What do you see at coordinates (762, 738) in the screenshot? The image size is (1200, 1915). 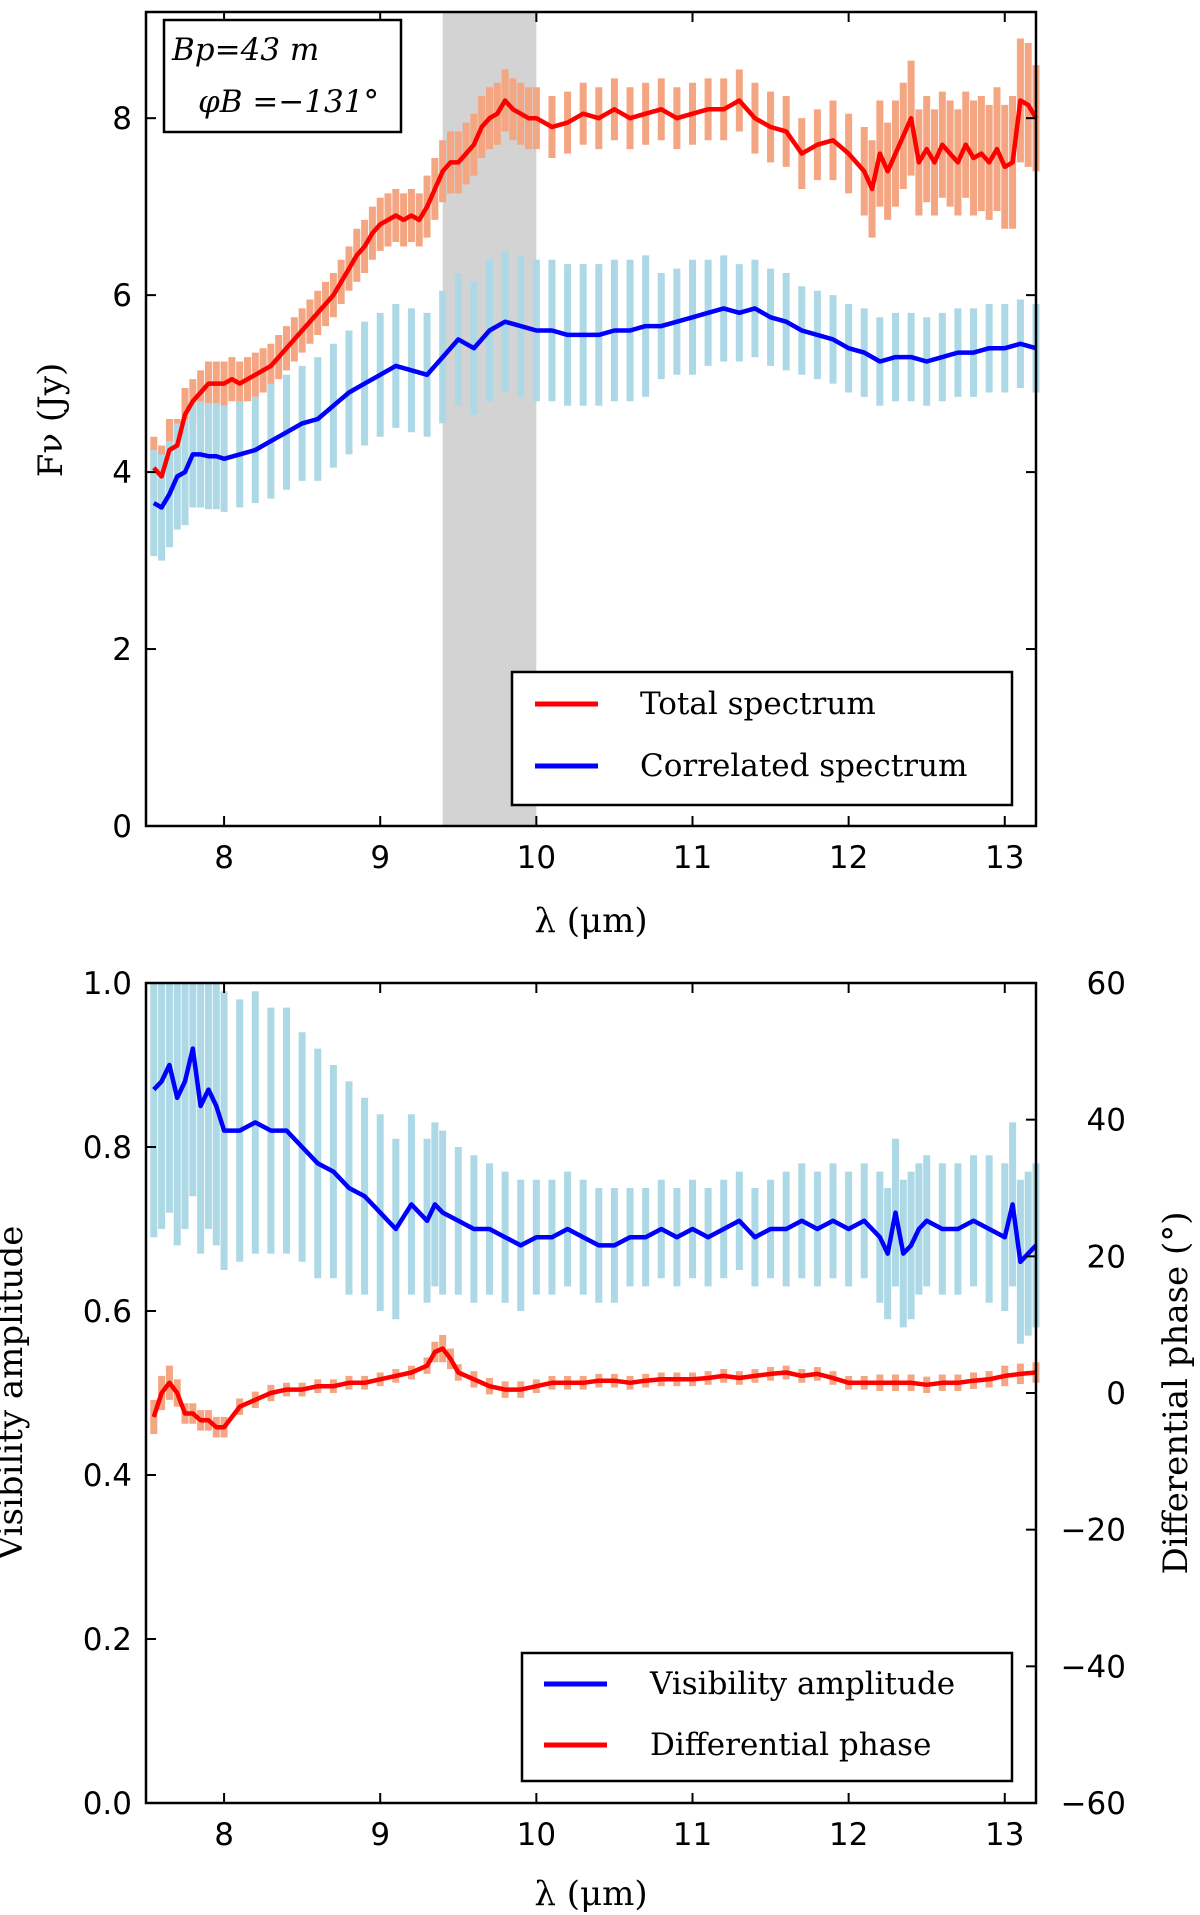 I see `spectrum-legend: Total spectrum Correlated spectrum` at bounding box center [762, 738].